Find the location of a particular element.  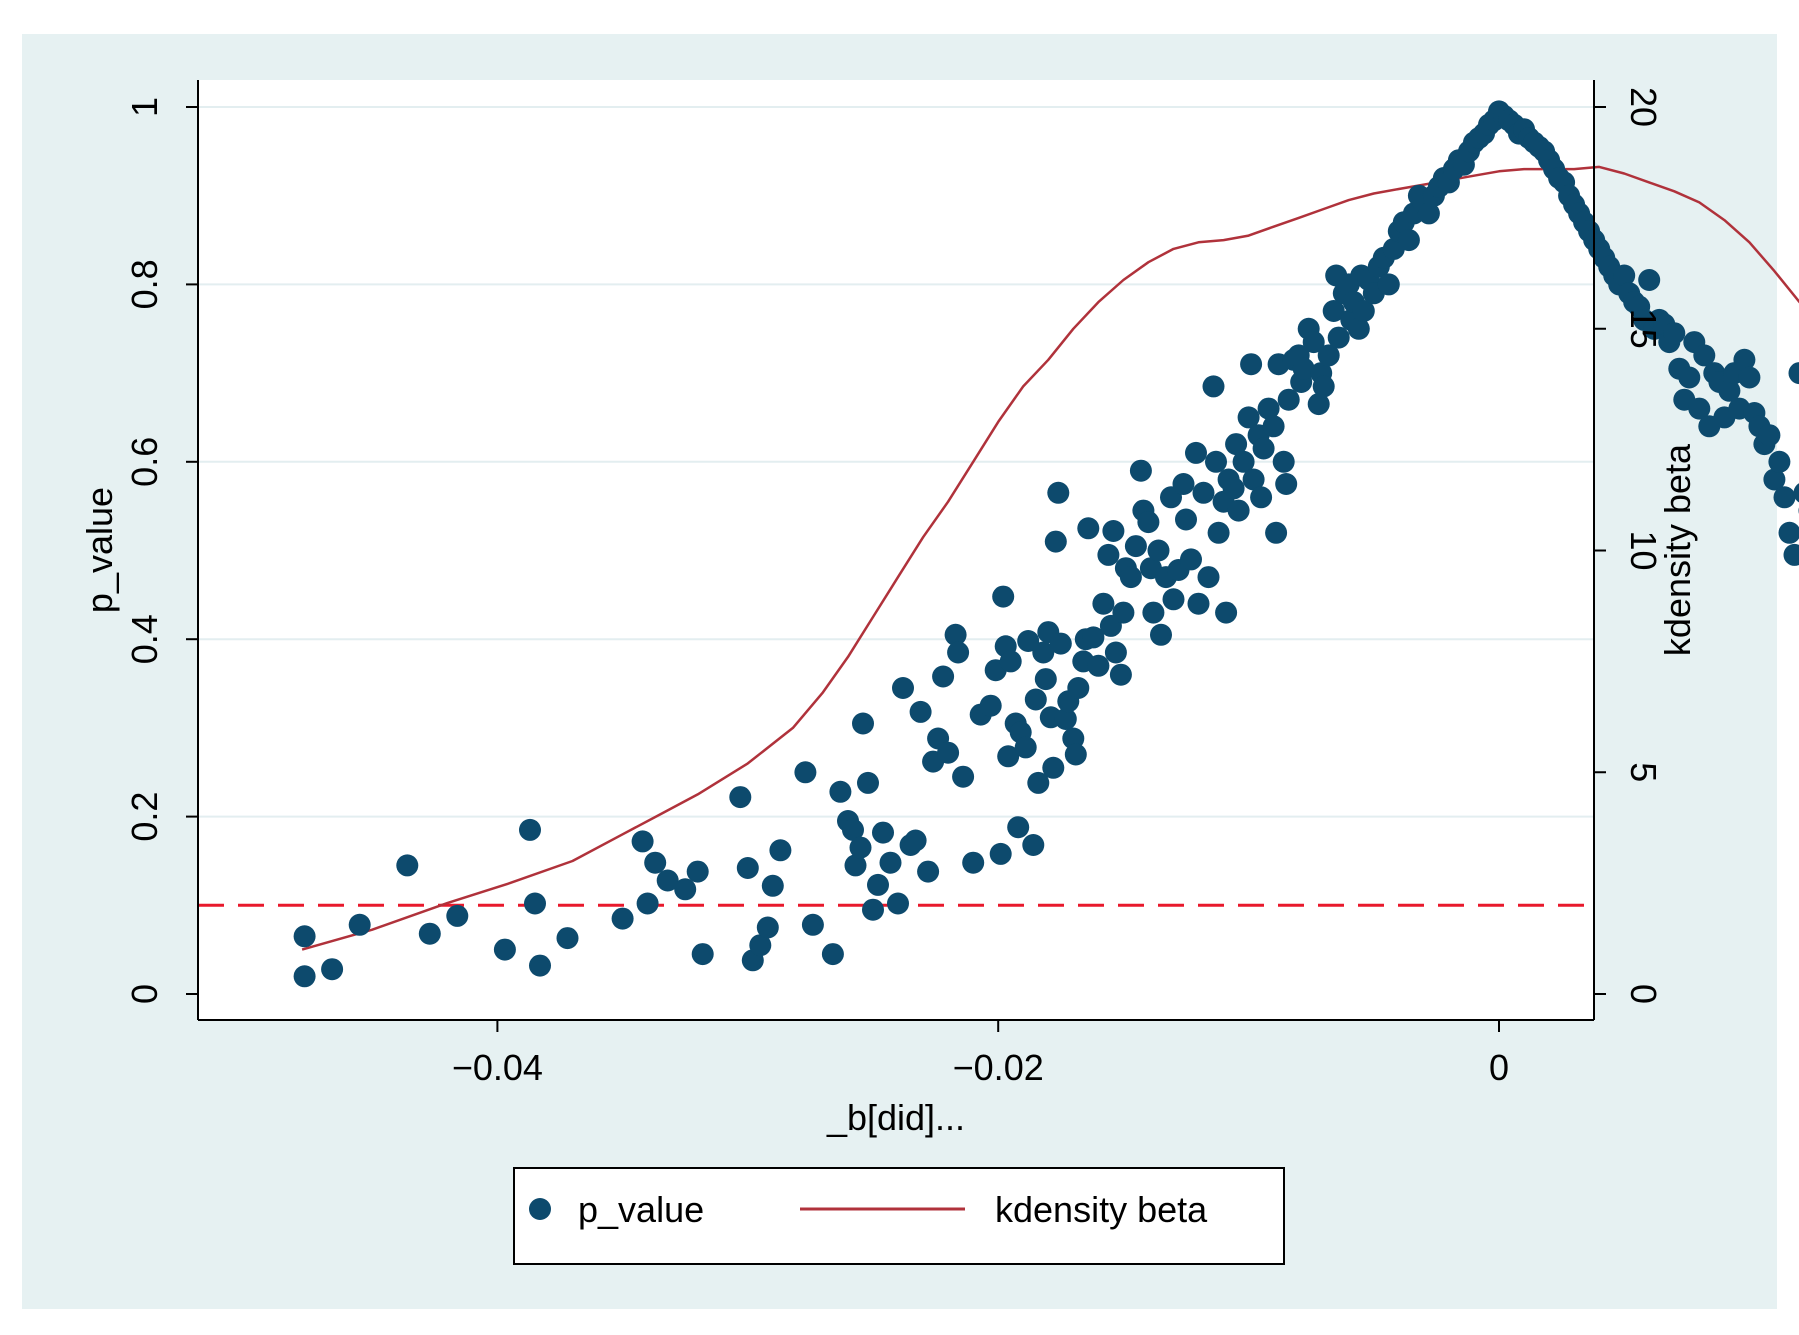

legend-box is located at coordinates (899, 1216).